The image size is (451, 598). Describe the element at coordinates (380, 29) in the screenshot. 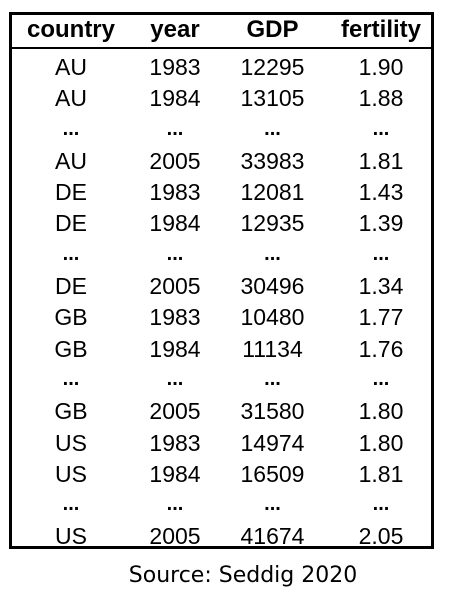

I see `header-fertility: fertility` at that location.